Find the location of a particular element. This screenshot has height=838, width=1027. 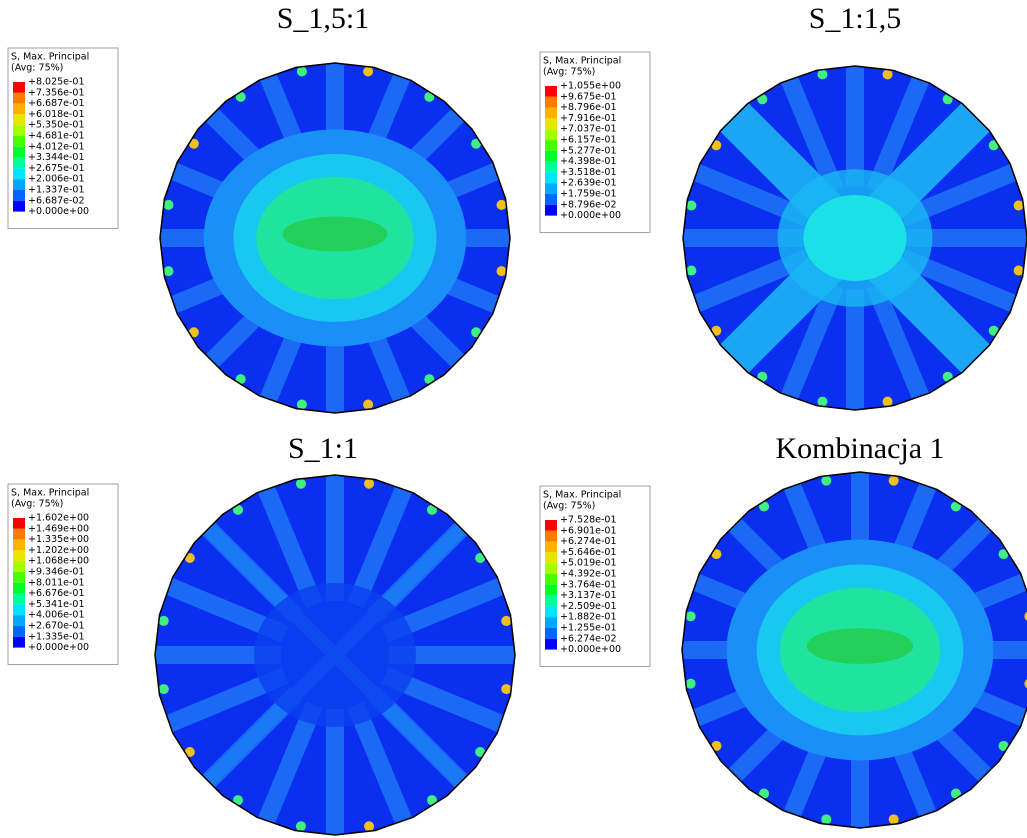

legend-label: +6.018e-01 is located at coordinates (56, 114).